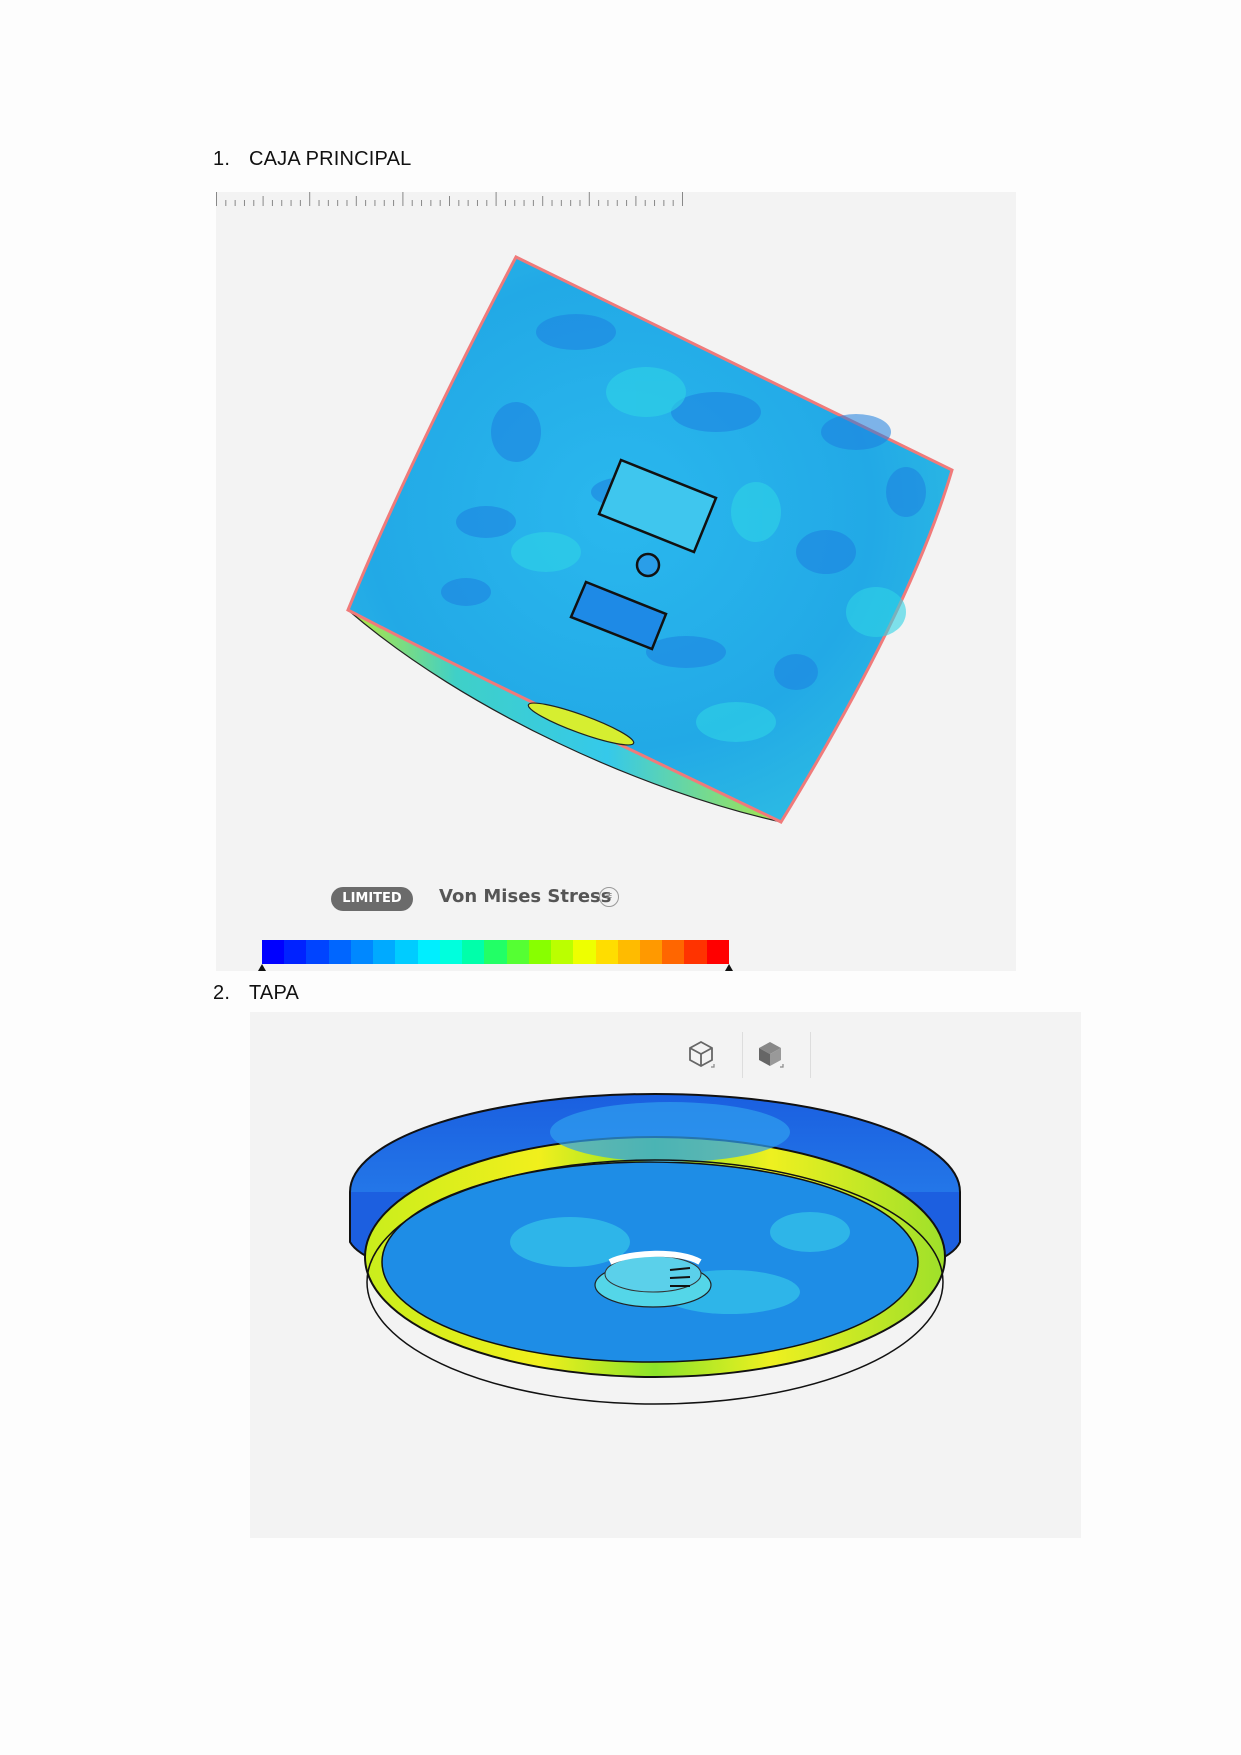 This screenshot has width=1241, height=1755. I want to click on scale-markers, so click(496, 967).